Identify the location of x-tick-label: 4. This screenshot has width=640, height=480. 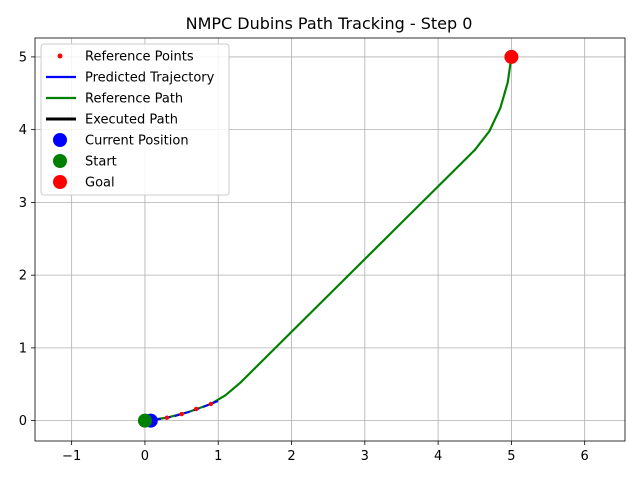
(438, 456).